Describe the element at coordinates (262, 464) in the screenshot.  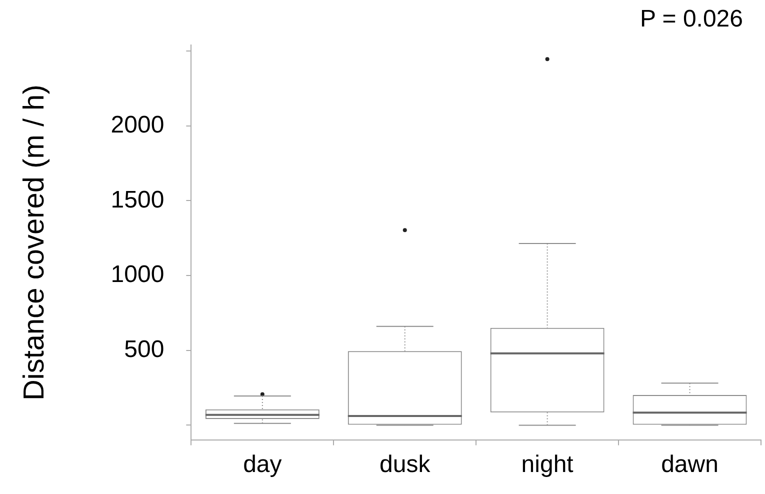
I see `x-tick-label: day` at that location.